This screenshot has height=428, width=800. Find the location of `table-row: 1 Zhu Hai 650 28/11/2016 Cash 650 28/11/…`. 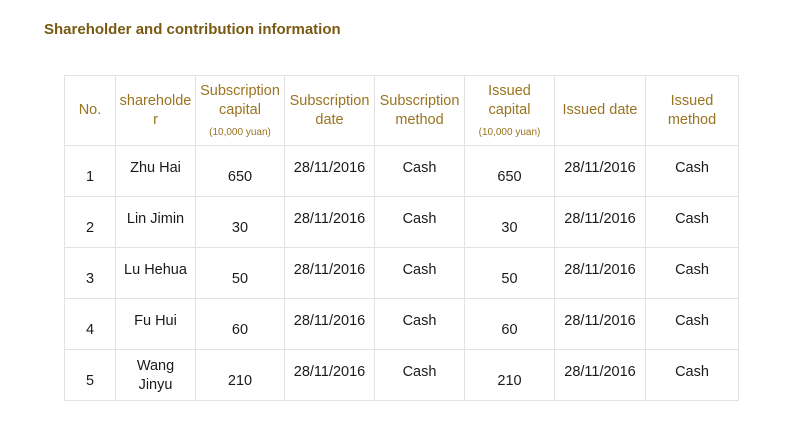

table-row: 1 Zhu Hai 650 28/11/2016 Cash 650 28/11/… is located at coordinates (401, 171).